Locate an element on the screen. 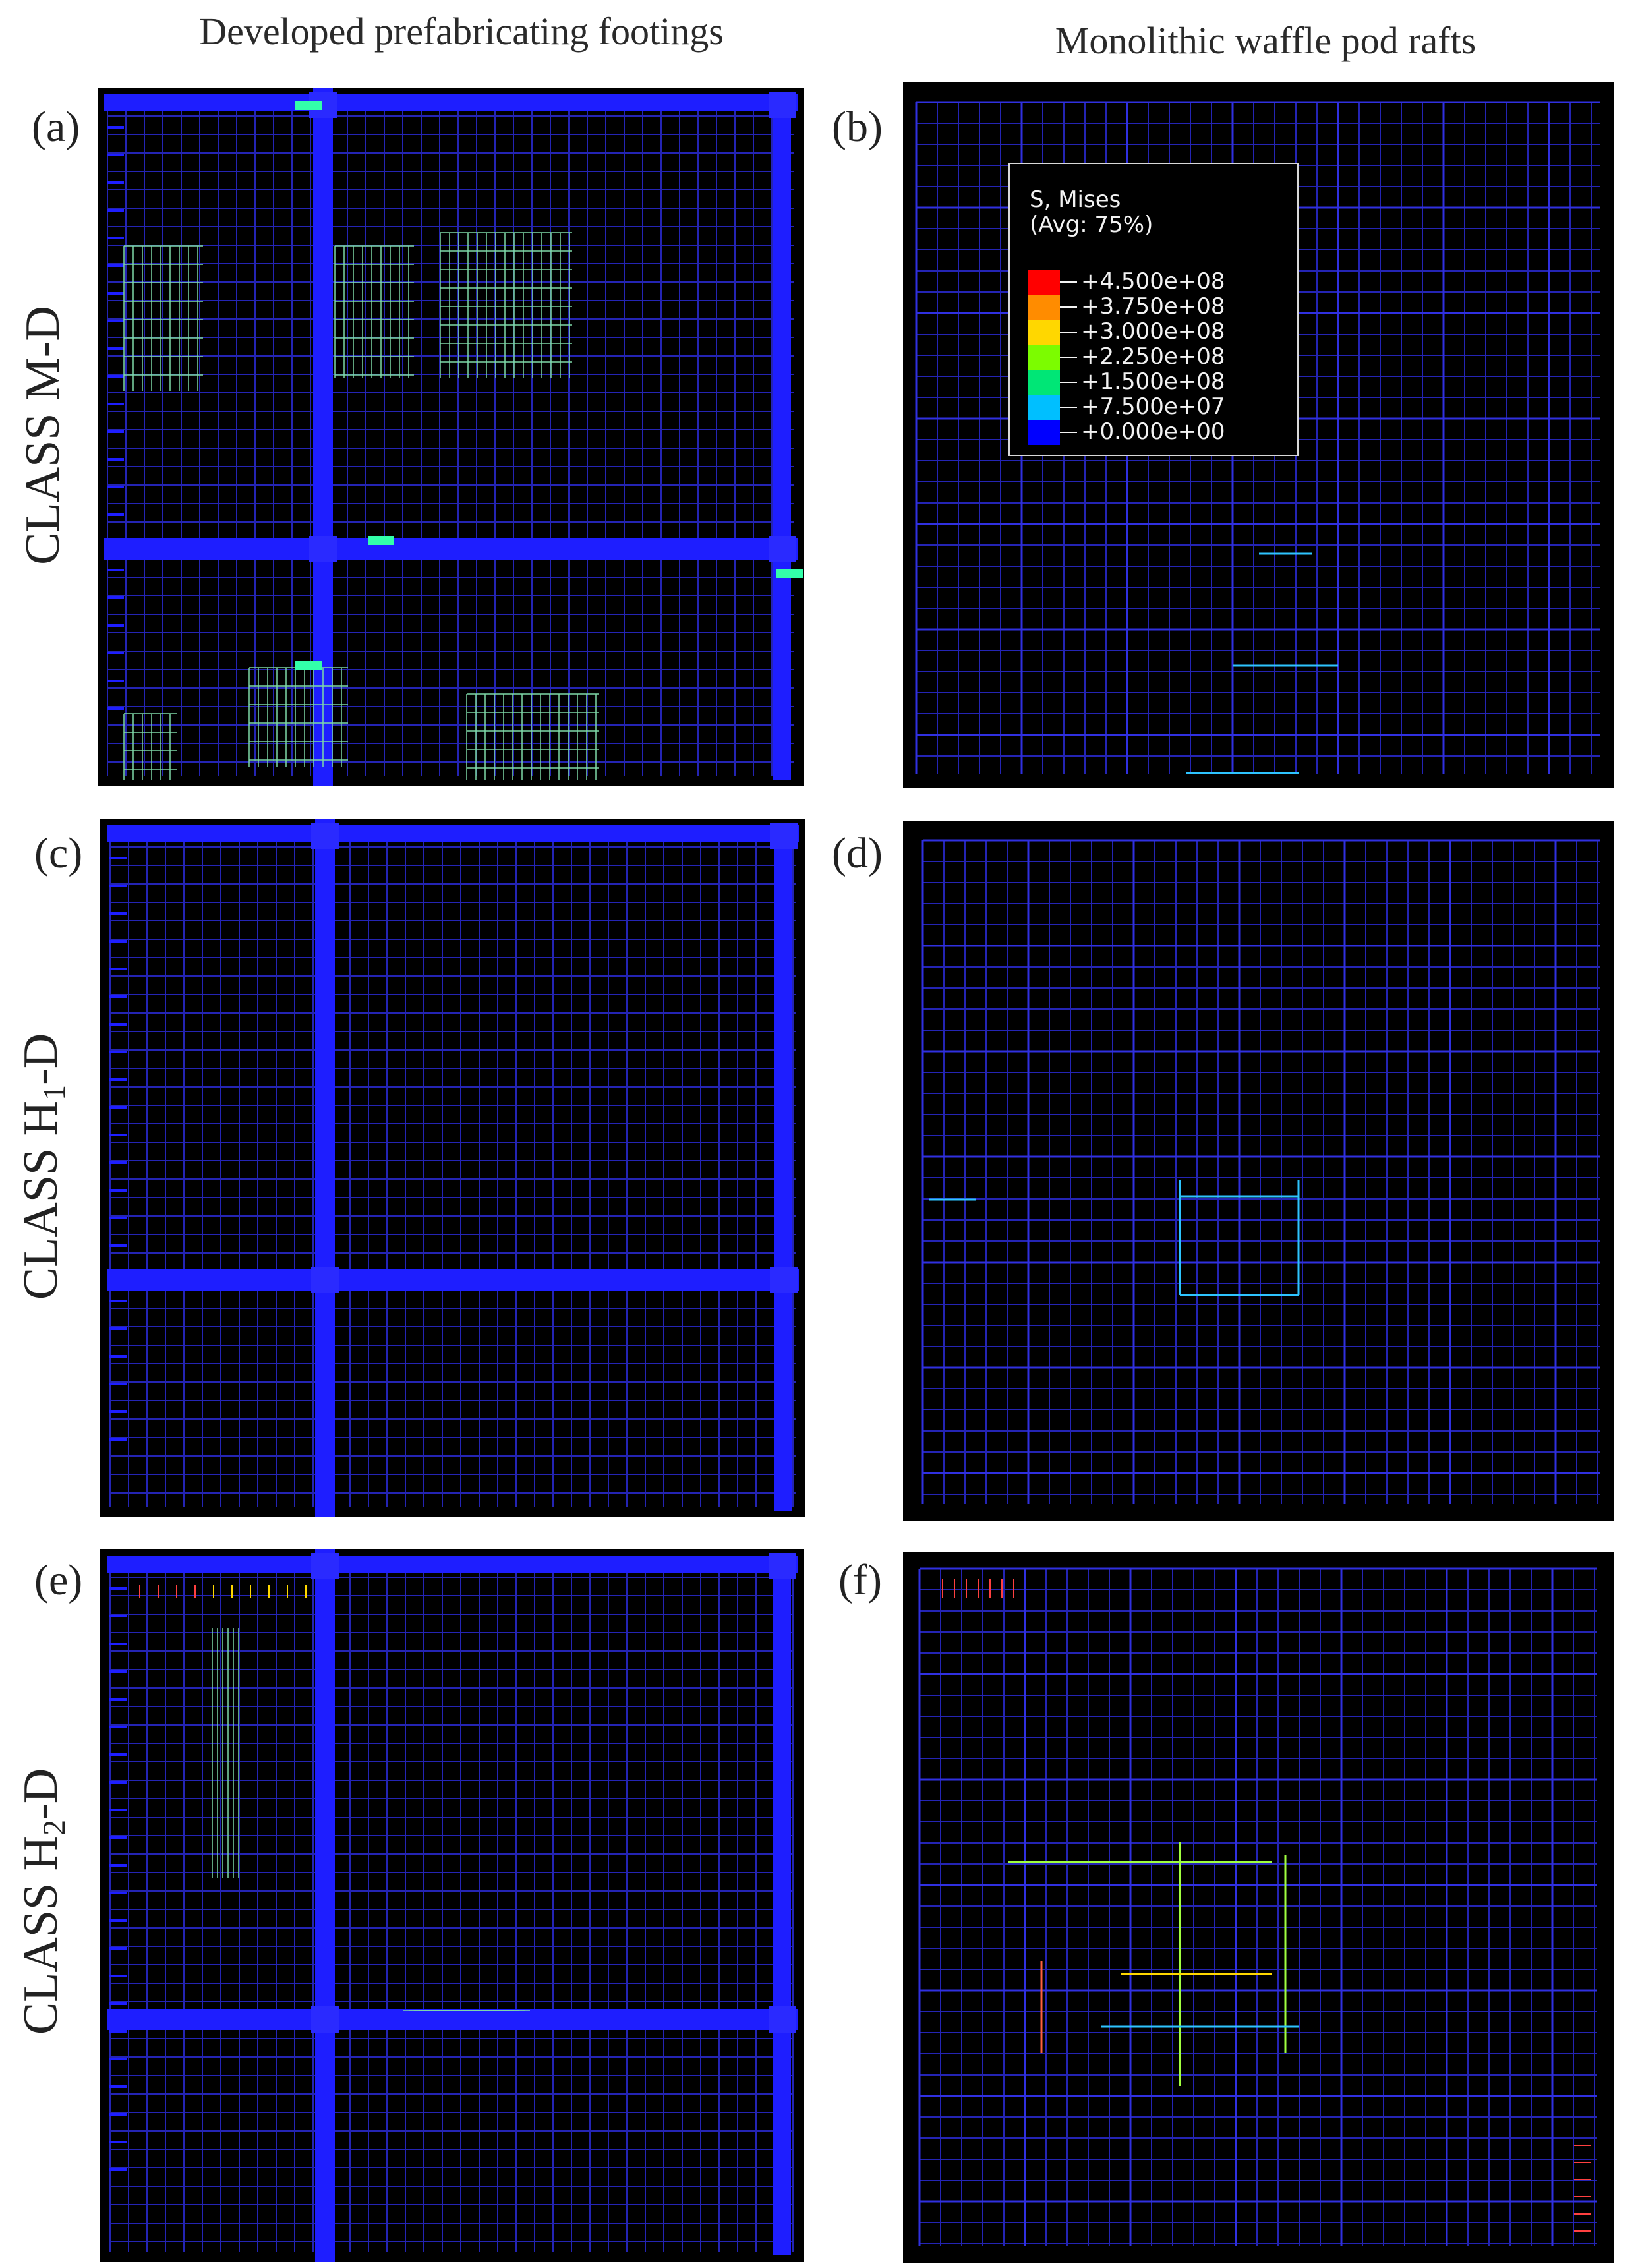 This screenshot has width=1636, height=2268. legend-entry: +7.500e+07 is located at coordinates (1160, 406).